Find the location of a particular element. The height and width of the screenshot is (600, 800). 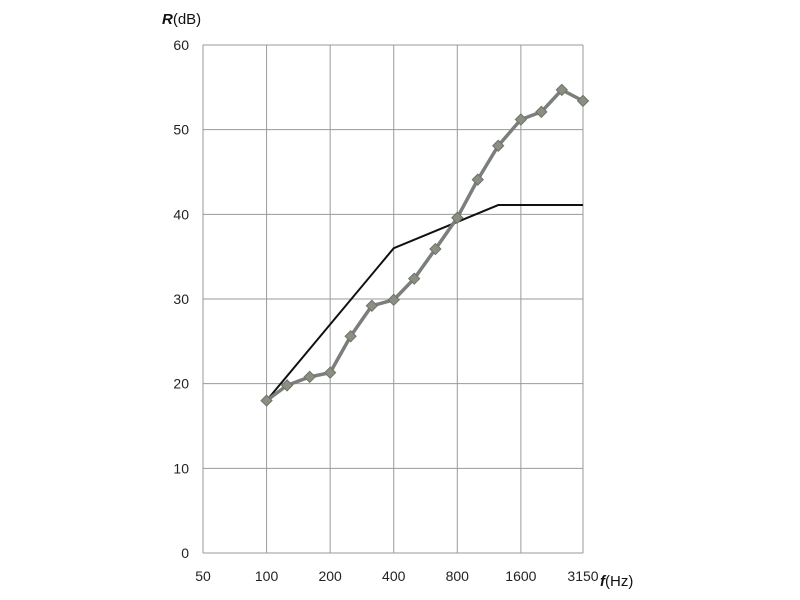

y-axis-symbol: R is located at coordinates (167, 19).